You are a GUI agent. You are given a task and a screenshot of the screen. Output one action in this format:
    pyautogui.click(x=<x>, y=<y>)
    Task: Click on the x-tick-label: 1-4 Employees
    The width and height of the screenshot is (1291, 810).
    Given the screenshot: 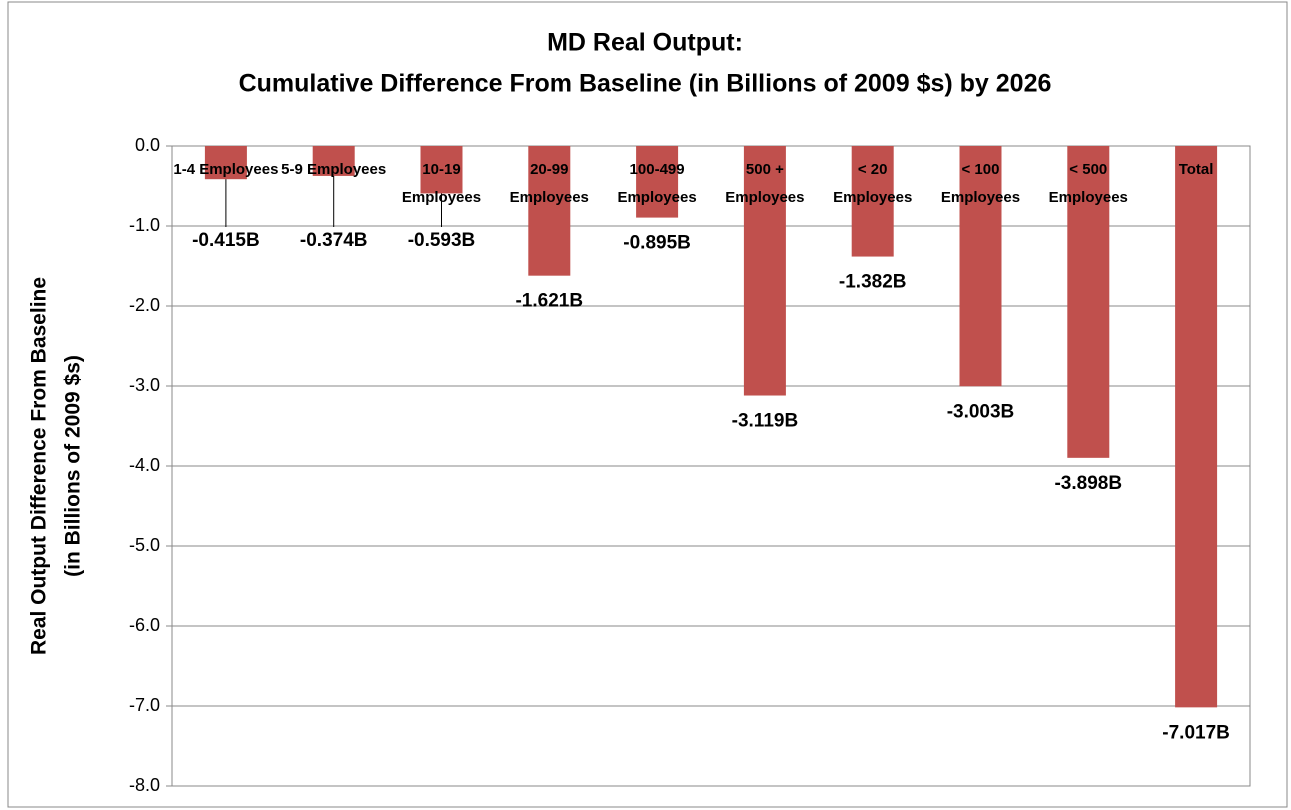 What is the action you would take?
    pyautogui.click(x=226, y=169)
    